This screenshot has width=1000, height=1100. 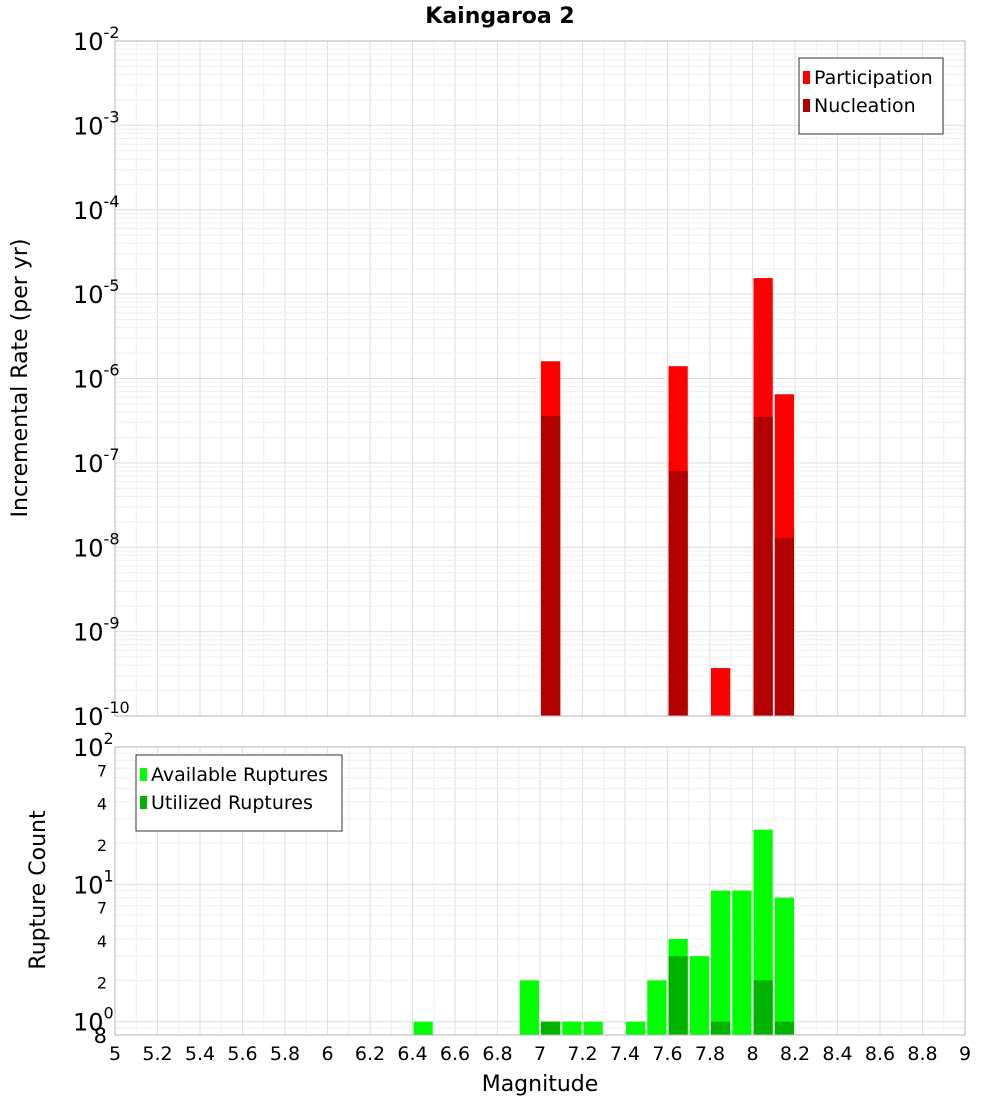 What do you see at coordinates (96, 545) in the screenshot?
I see `y-tick-label: 10⁻⁸` at bounding box center [96, 545].